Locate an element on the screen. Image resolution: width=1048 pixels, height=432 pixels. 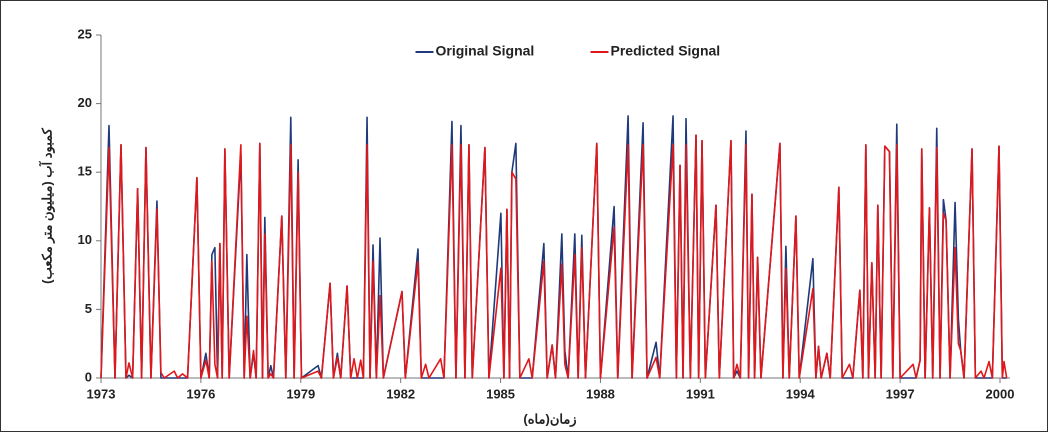
x-tick-label: 1979 is located at coordinates (300, 393).